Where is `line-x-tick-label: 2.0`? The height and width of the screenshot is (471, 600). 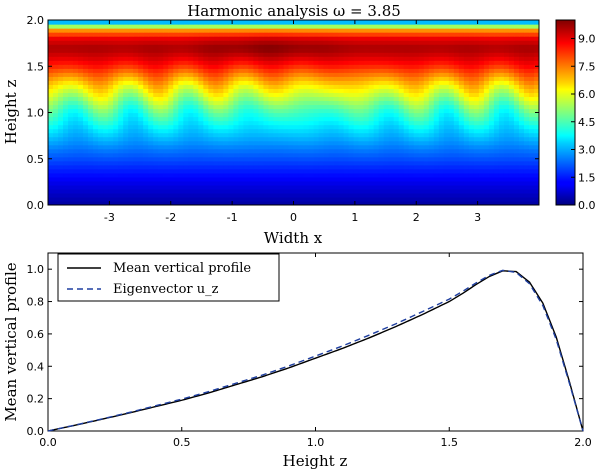 line-x-tick-label: 2.0 is located at coordinates (583, 442).